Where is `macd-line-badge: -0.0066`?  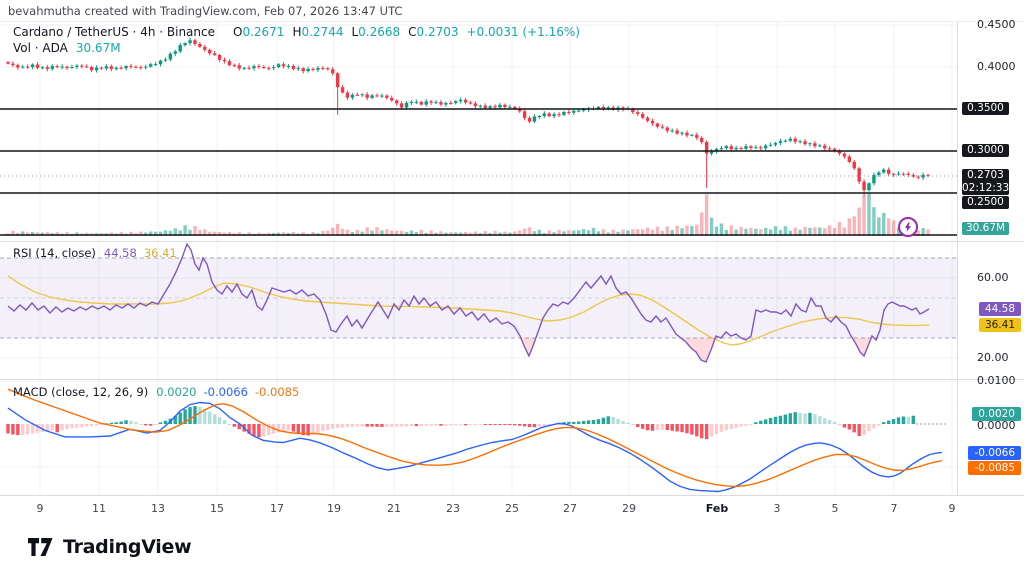
macd-line-badge: -0.0066 is located at coordinates (994, 453).